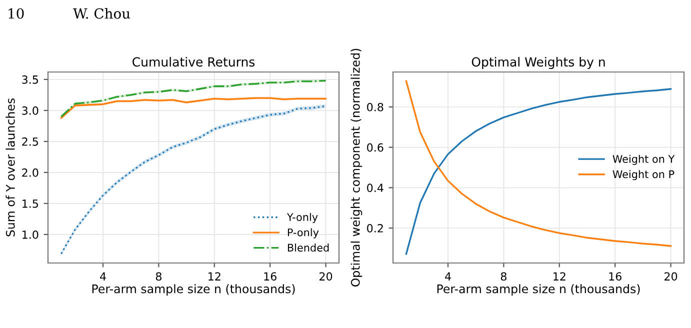 Image resolution: width=691 pixels, height=328 pixels. I want to click on y-tick-label: 2.0, so click(30, 172).